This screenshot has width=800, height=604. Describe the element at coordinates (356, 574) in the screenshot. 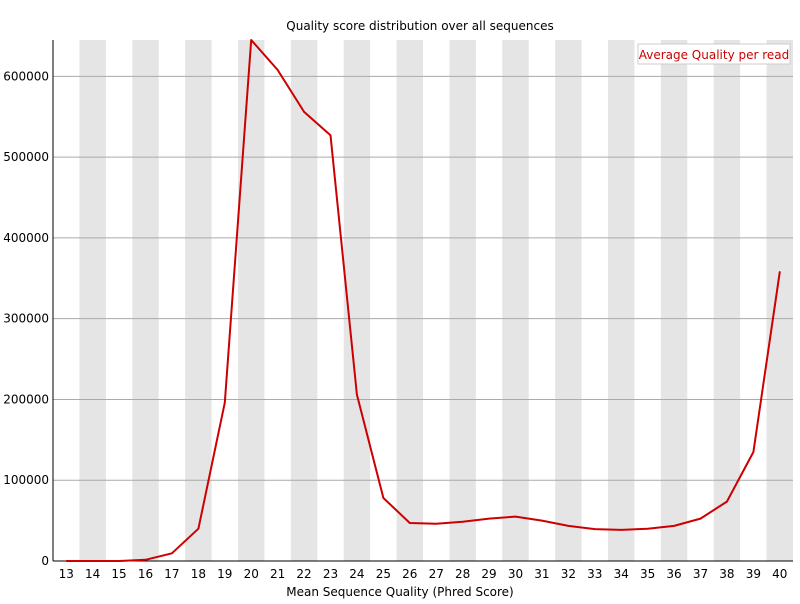

I see `x-tick-label: 24` at that location.